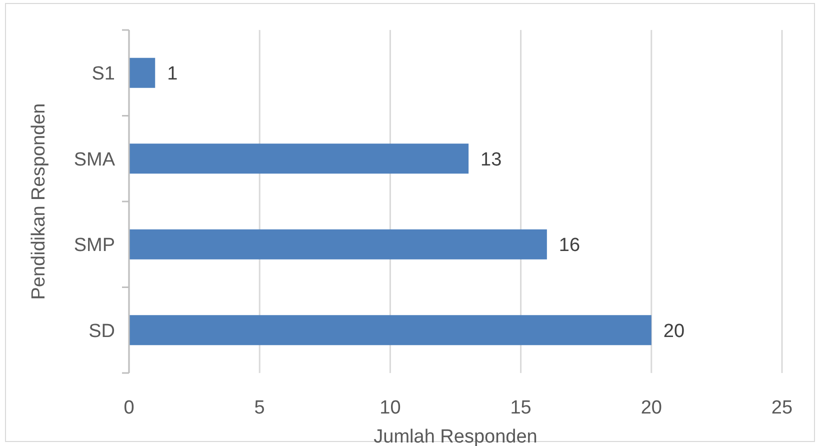  What do you see at coordinates (651, 408) in the screenshot?
I see `x-tick-label: 20` at bounding box center [651, 408].